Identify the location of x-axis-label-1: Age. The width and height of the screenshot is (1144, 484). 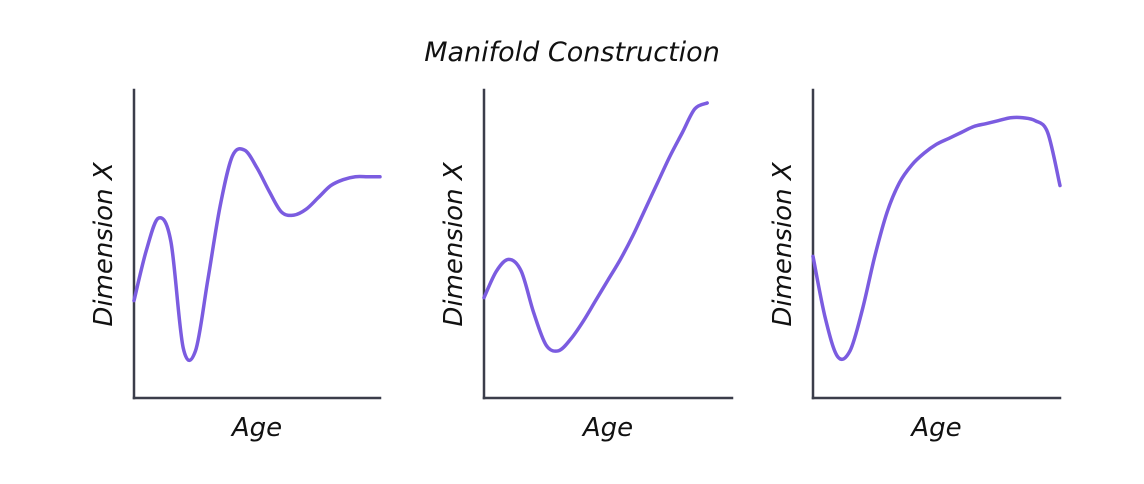
(256, 428).